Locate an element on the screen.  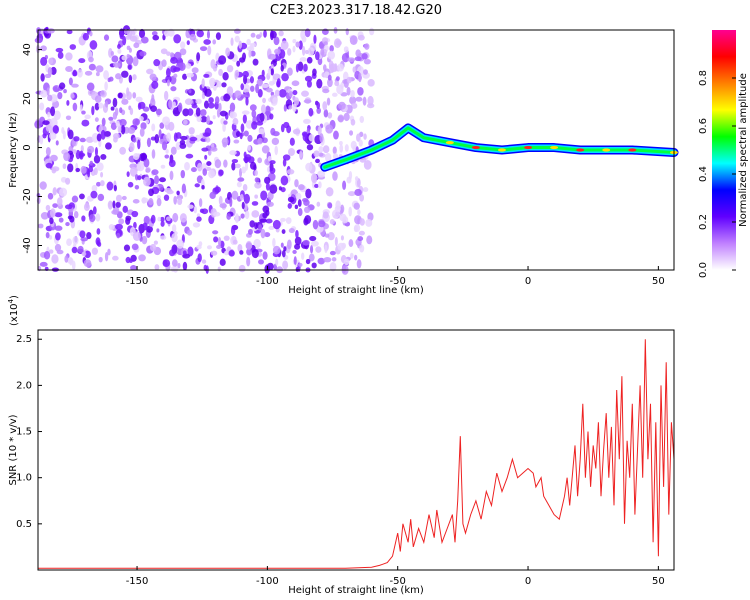
snr-y-axis-label: SNR (10 * v/v) is located at coordinates (13, 449).